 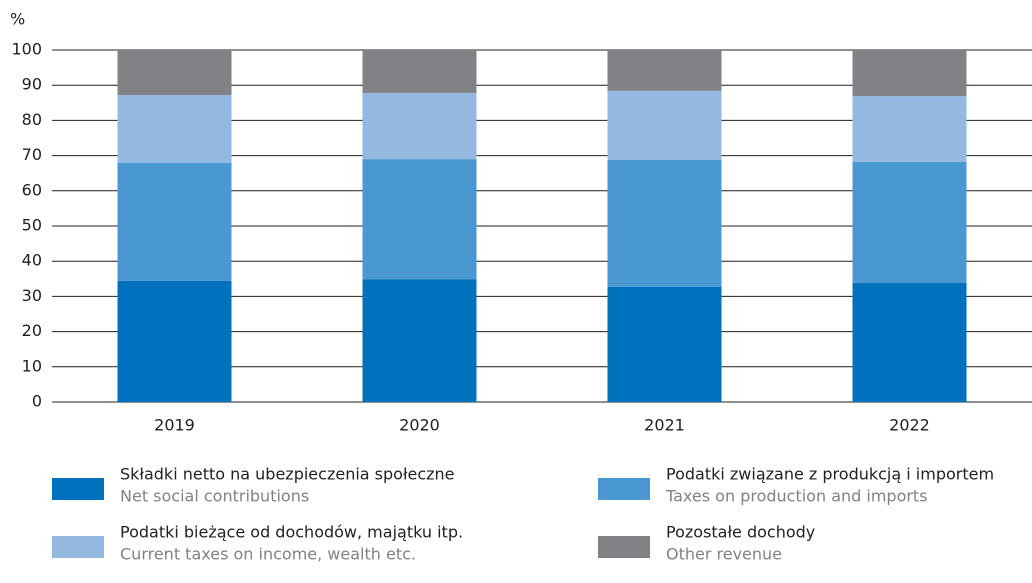 I want to click on y-tick-label: 10, so click(x=32, y=365).